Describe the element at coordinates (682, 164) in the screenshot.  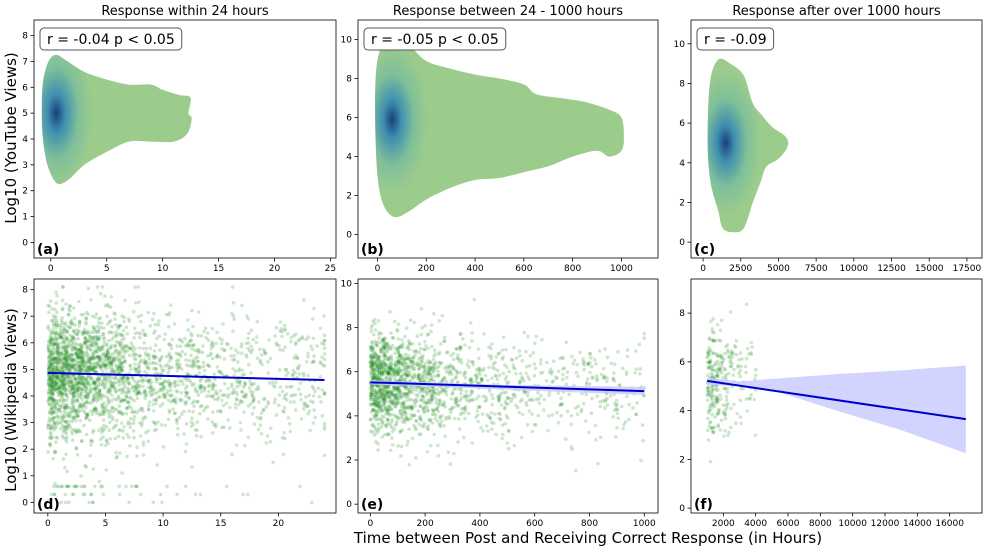
I see `y-tick-label: 4` at that location.